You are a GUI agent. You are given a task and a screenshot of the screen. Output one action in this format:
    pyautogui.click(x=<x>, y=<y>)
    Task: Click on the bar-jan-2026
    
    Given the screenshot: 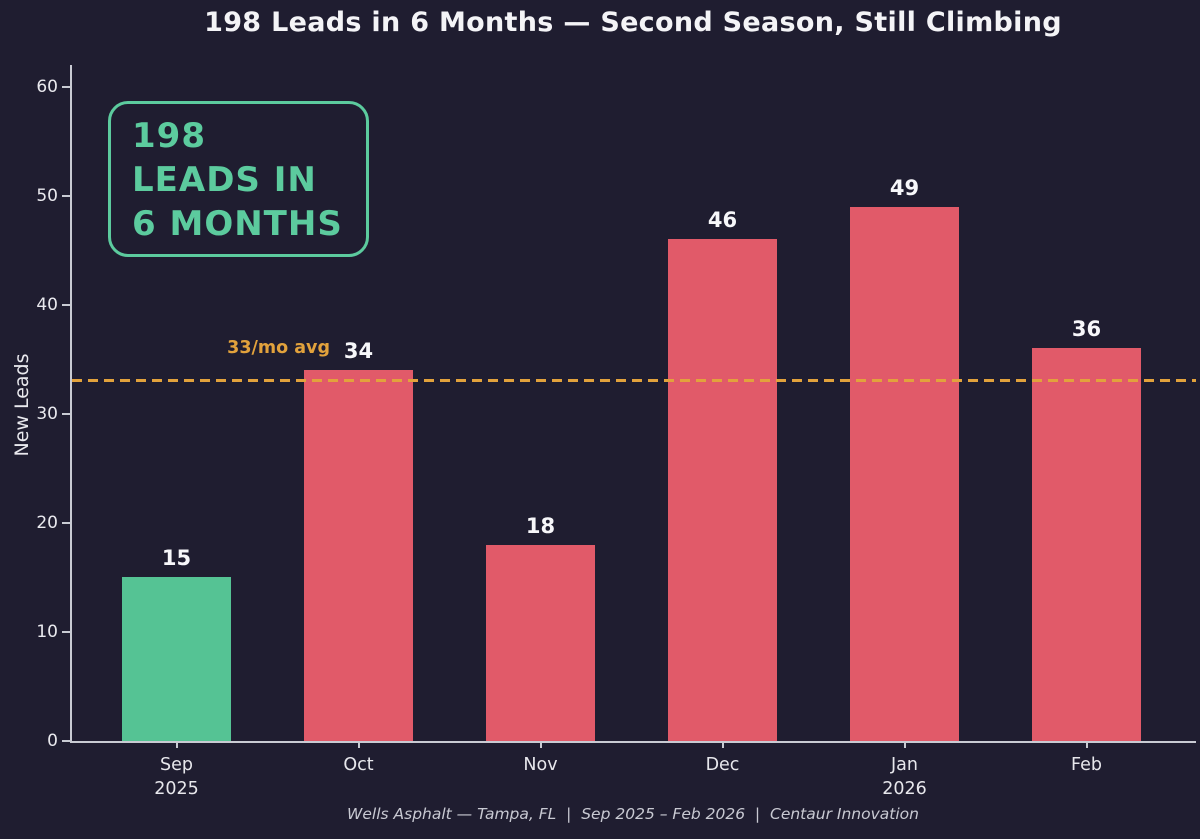 What is the action you would take?
    pyautogui.click(x=904, y=474)
    